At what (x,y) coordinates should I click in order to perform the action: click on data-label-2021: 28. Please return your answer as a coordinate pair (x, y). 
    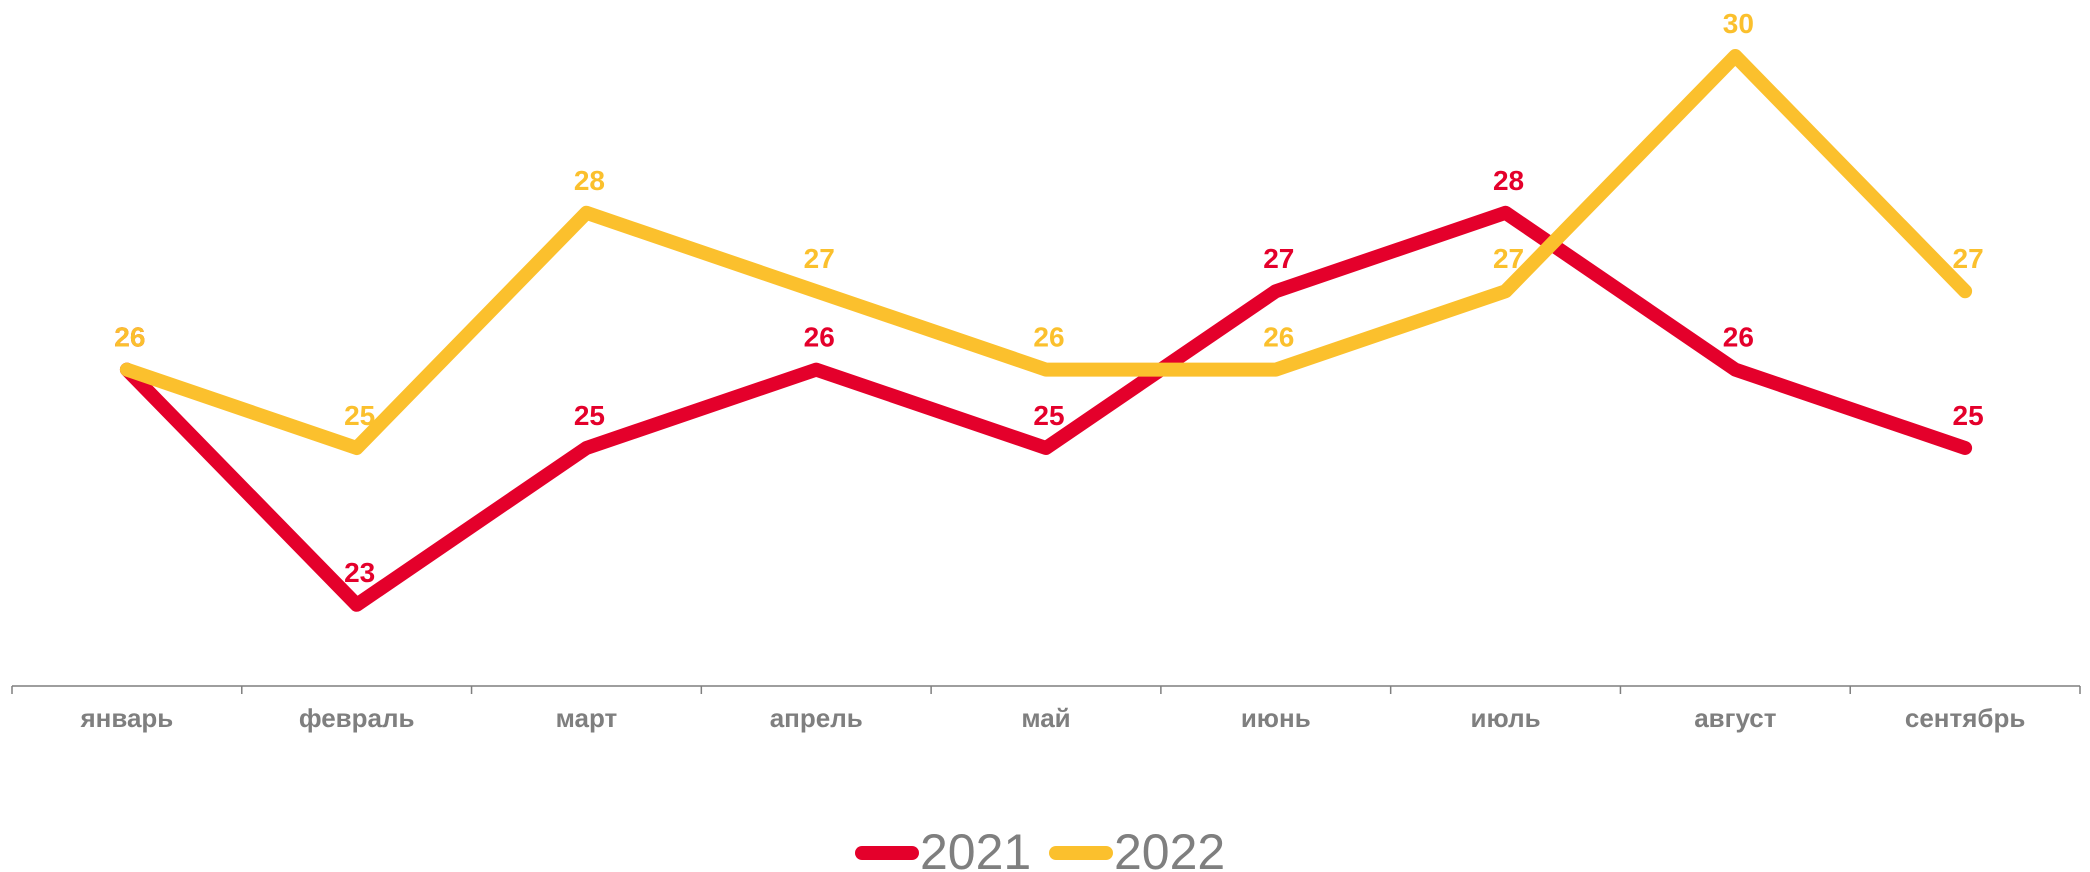
    Looking at the image, I should click on (1508, 180).